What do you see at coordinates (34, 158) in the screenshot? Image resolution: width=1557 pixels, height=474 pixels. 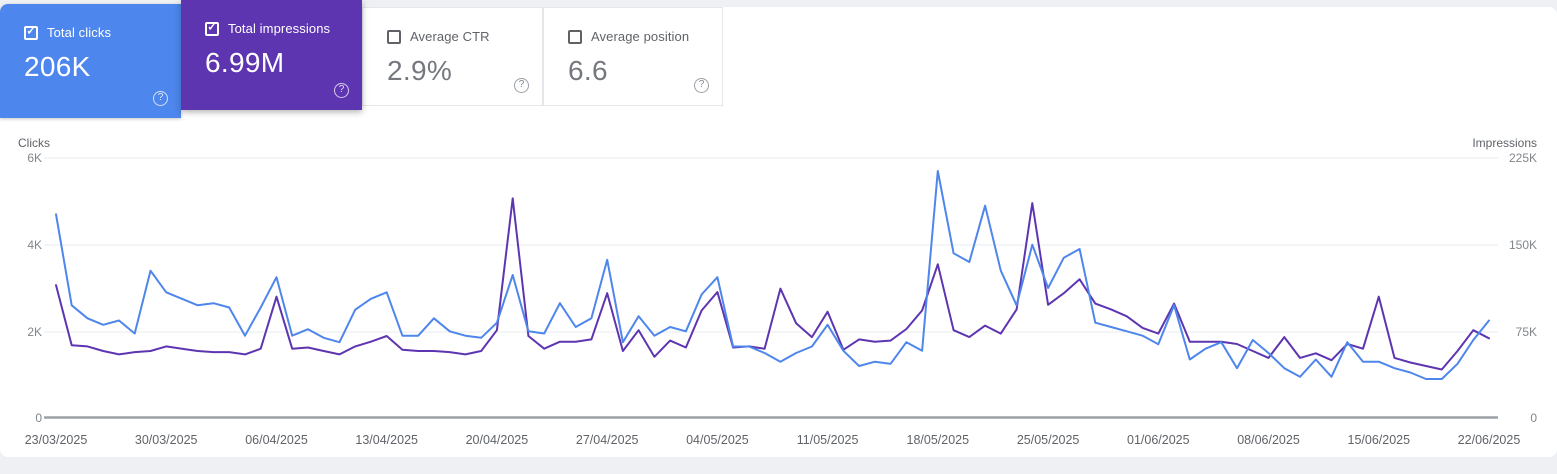 I see `left-axis-tick: 6K` at bounding box center [34, 158].